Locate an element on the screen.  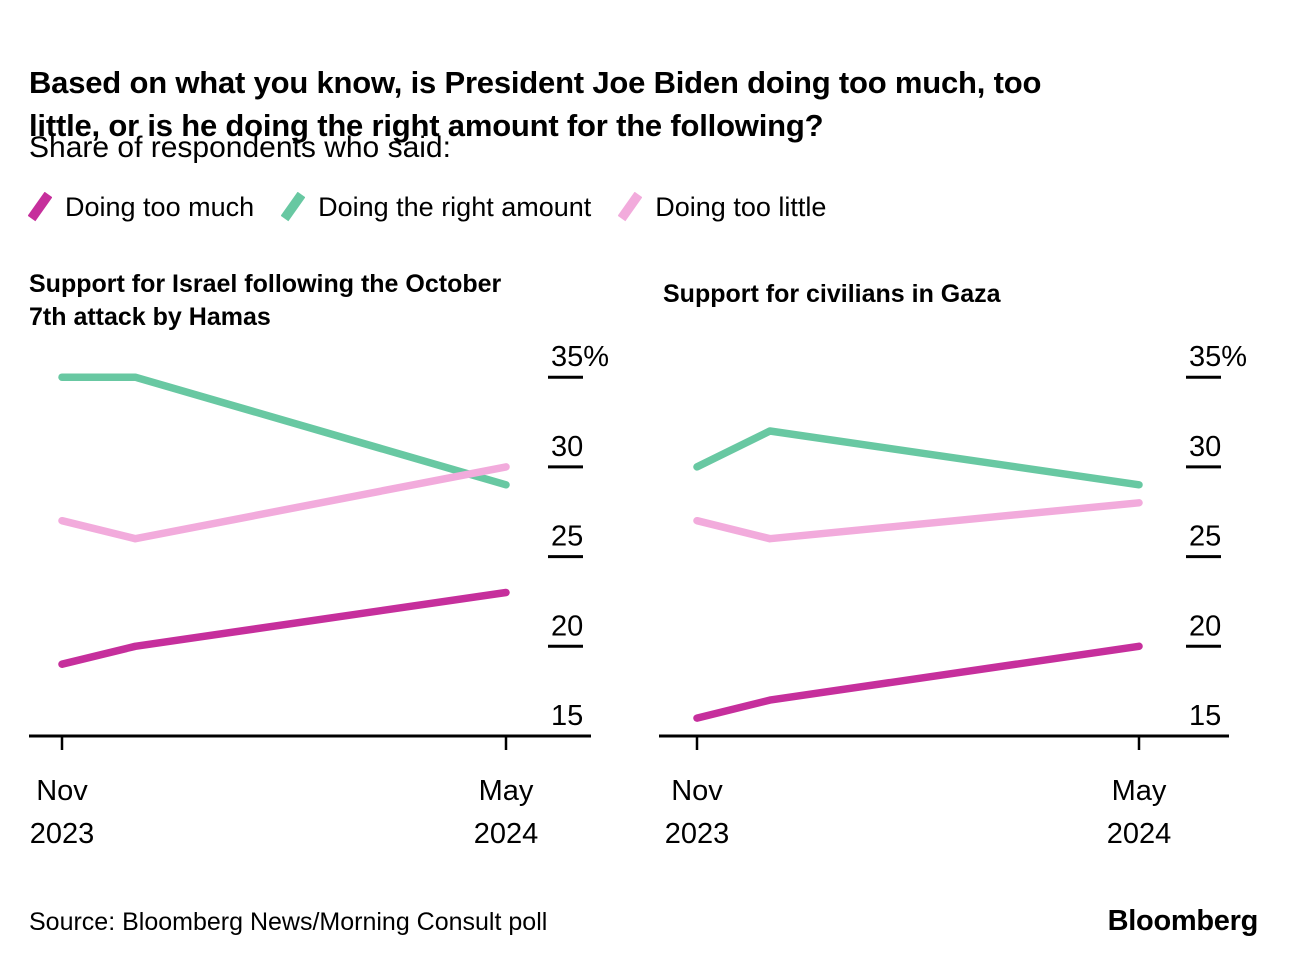
chart-title-line: Support for civilians in Gaza is located at coordinates (832, 294).